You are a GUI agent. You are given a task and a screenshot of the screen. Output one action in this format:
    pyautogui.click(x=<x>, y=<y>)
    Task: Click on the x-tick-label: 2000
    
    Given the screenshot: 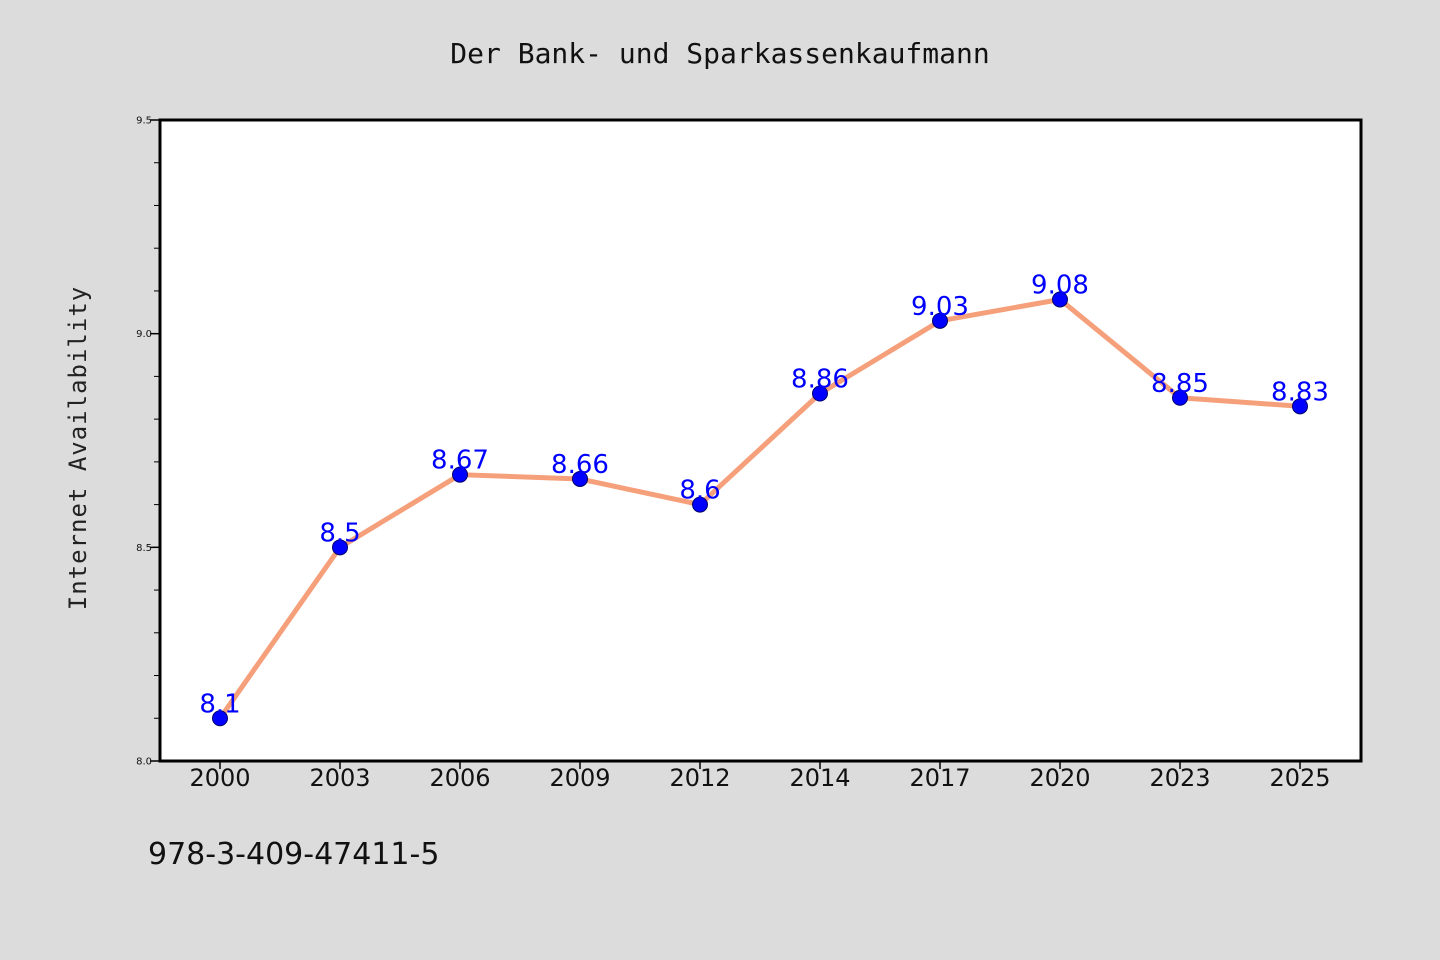 What is the action you would take?
    pyautogui.click(x=219, y=778)
    